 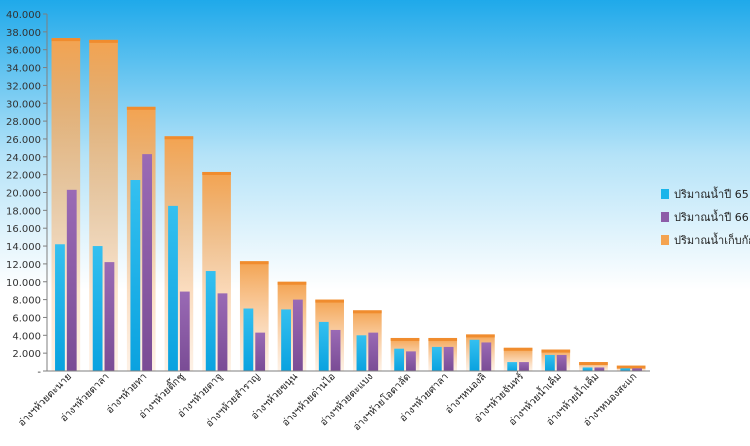 What do you see at coordinates (23, 33) in the screenshot?
I see `y-tick-label: 38.000` at bounding box center [23, 33].